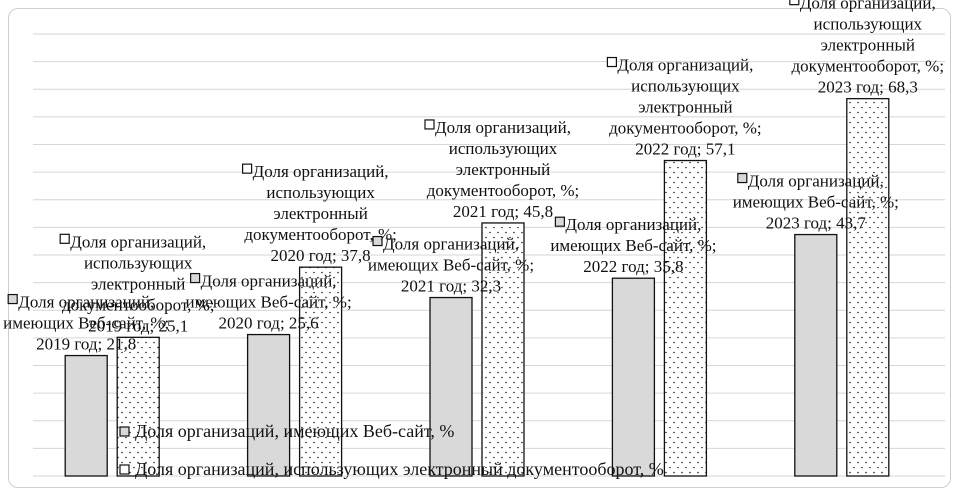 The height and width of the screenshot is (495, 959). What do you see at coordinates (86, 415) in the screenshot?
I see `bar-website-2019-год` at bounding box center [86, 415].